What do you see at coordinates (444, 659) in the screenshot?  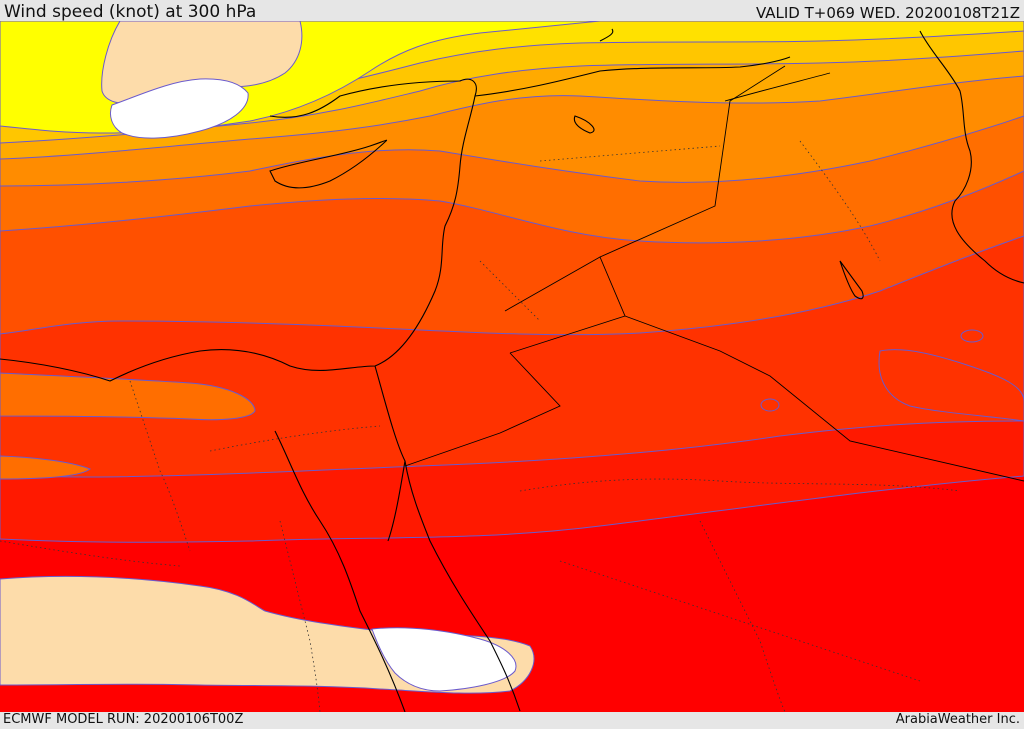 I see `band-white-south` at bounding box center [444, 659].